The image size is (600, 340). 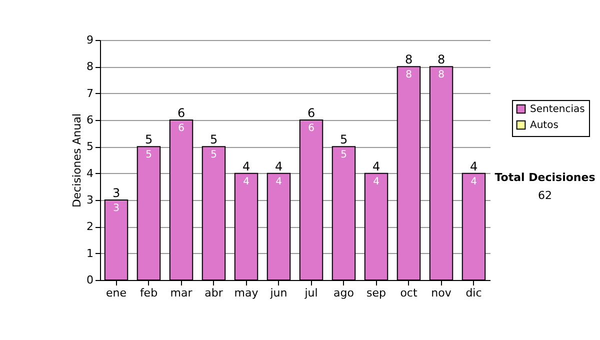 What do you see at coordinates (116, 208) in the screenshot?
I see `data-label: 3` at bounding box center [116, 208].